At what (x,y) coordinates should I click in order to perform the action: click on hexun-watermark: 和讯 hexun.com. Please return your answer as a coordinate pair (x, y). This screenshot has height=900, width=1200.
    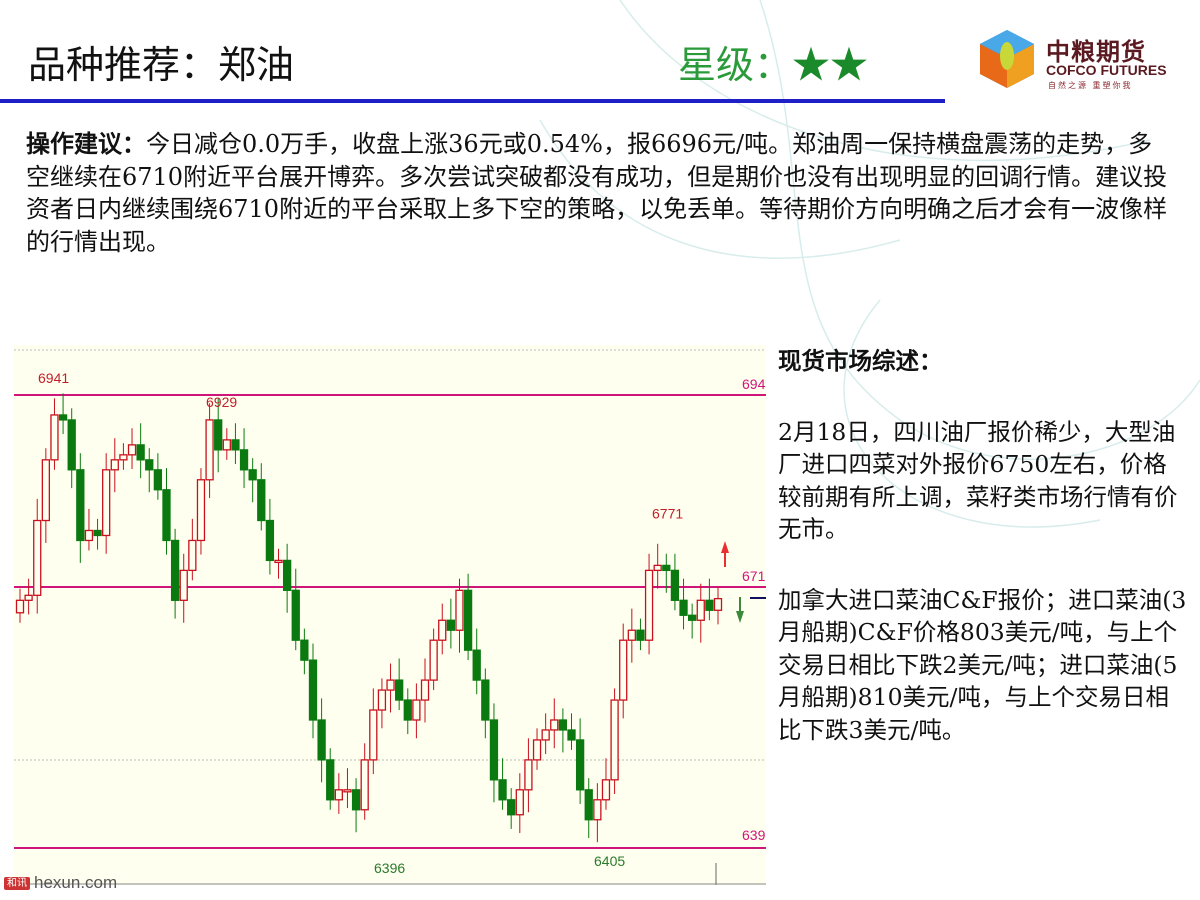
    Looking at the image, I should click on (60, 883).